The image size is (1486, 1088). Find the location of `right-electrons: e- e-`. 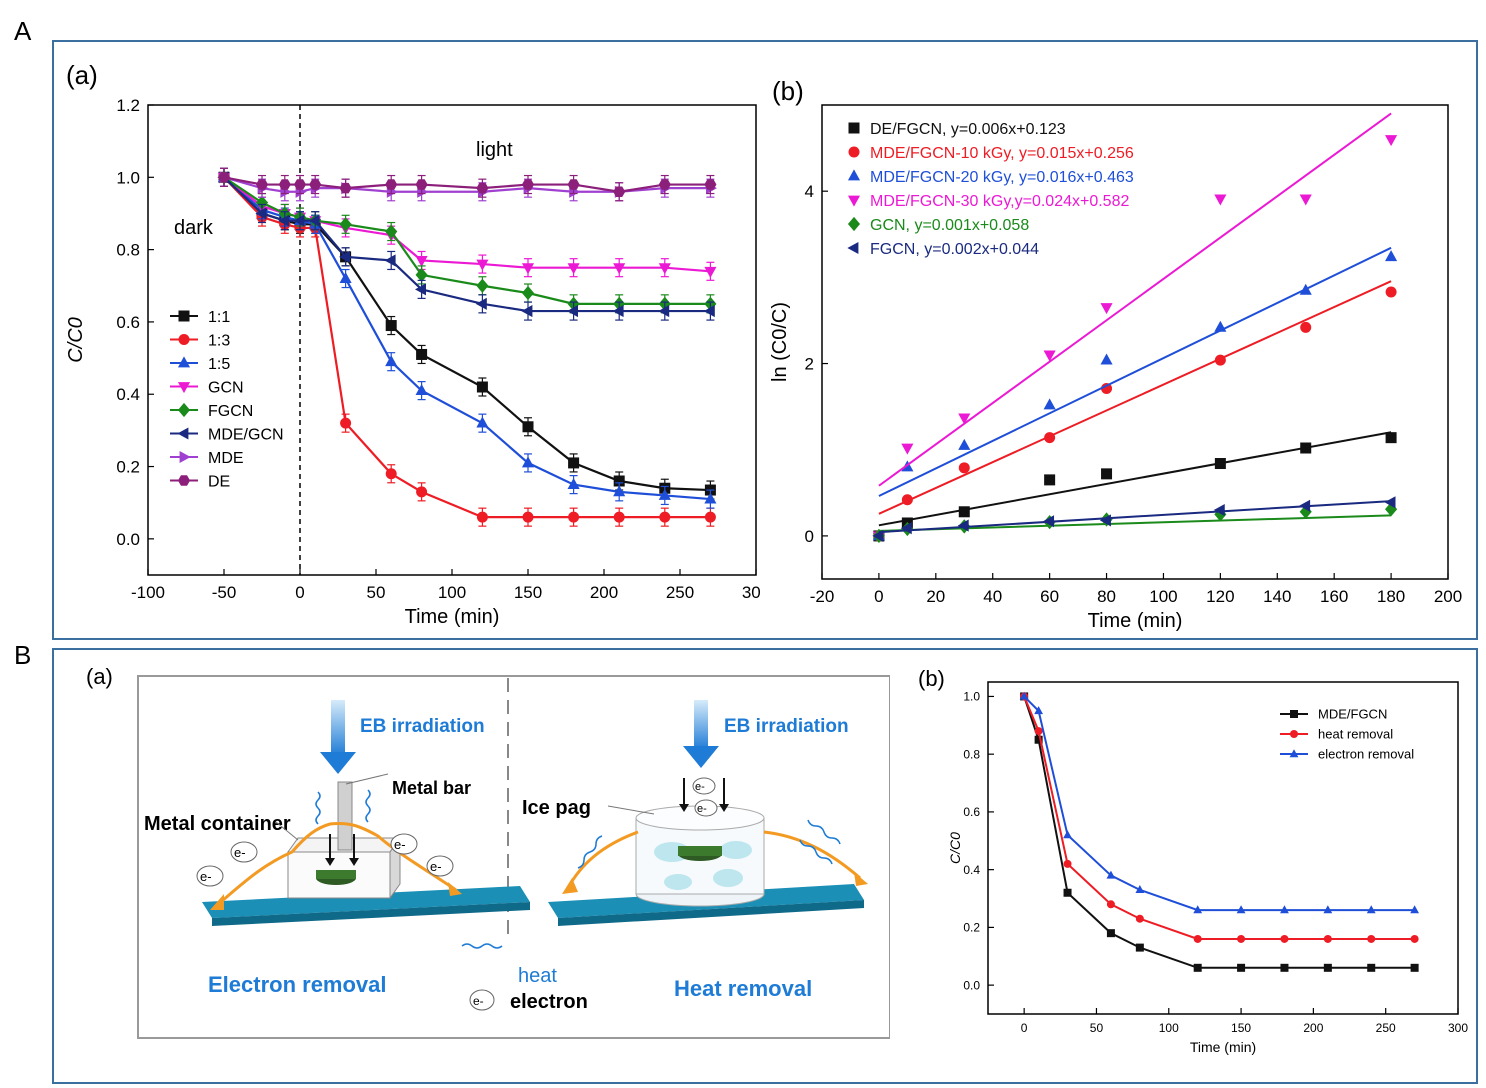

right-electrons: e- e- is located at coordinates (705, 797).